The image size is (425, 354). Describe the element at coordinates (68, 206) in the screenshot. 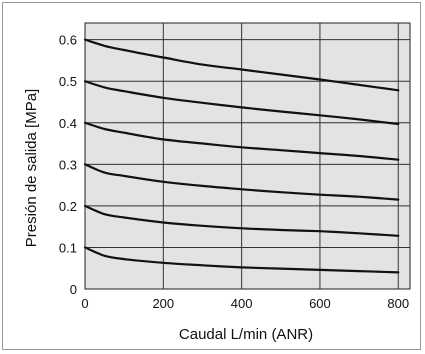

I see `y-tick-label-2: 0.2` at that location.